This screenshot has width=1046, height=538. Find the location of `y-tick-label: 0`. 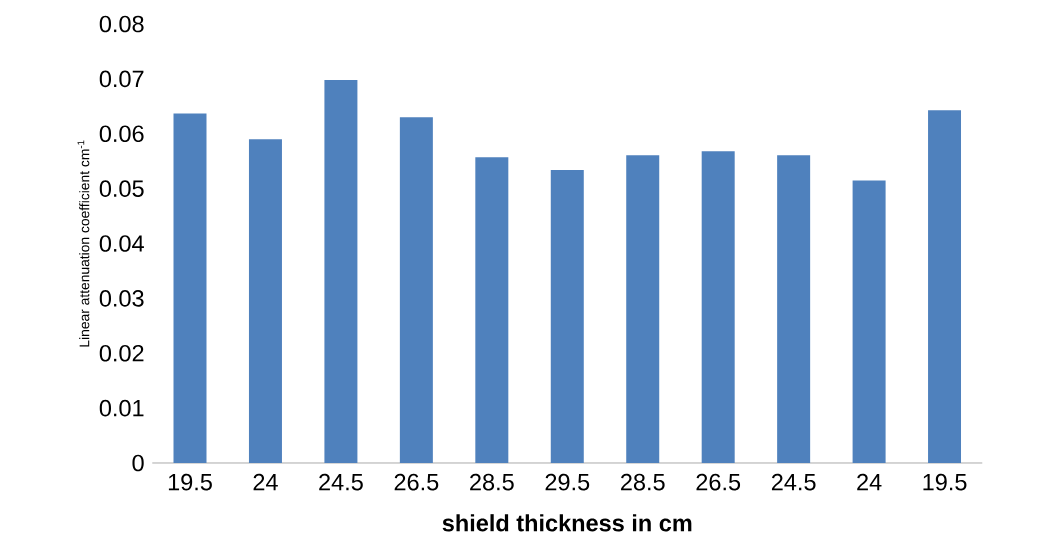

y-tick-label: 0 is located at coordinates (138, 463).